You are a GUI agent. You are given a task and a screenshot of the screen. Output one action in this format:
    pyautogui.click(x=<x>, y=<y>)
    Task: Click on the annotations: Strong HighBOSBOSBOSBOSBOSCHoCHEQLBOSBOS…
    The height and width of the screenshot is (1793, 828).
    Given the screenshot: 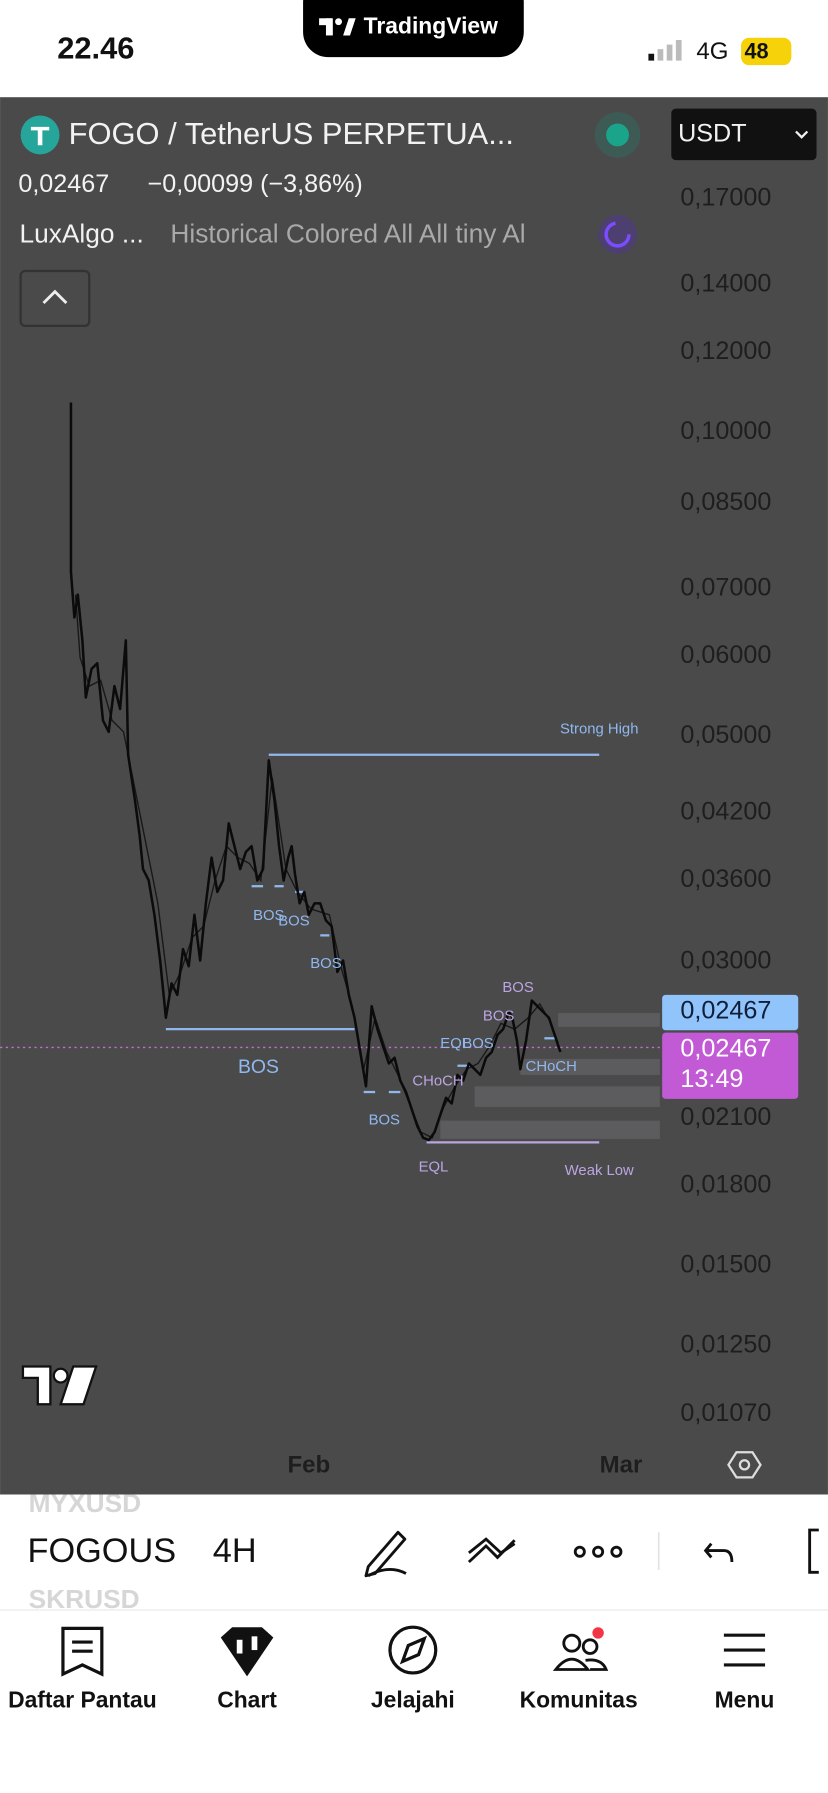 What is the action you would take?
    pyautogui.click(x=438, y=949)
    